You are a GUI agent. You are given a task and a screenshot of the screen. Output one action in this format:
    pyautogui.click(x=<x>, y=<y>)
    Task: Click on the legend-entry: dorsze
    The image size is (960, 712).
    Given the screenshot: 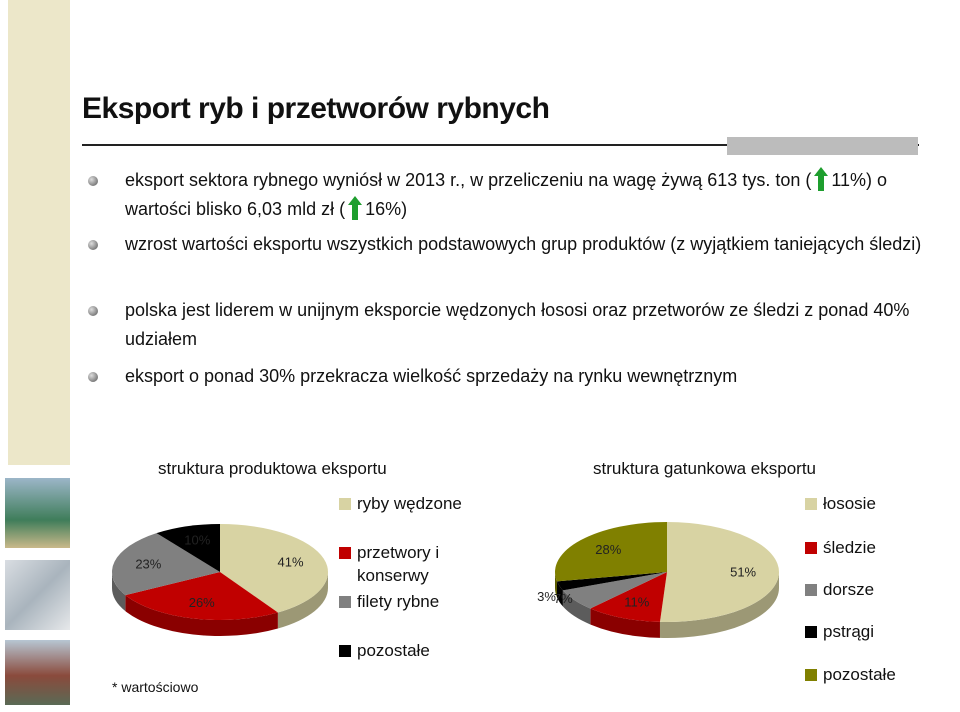 What is the action you would take?
    pyautogui.click(x=874, y=589)
    